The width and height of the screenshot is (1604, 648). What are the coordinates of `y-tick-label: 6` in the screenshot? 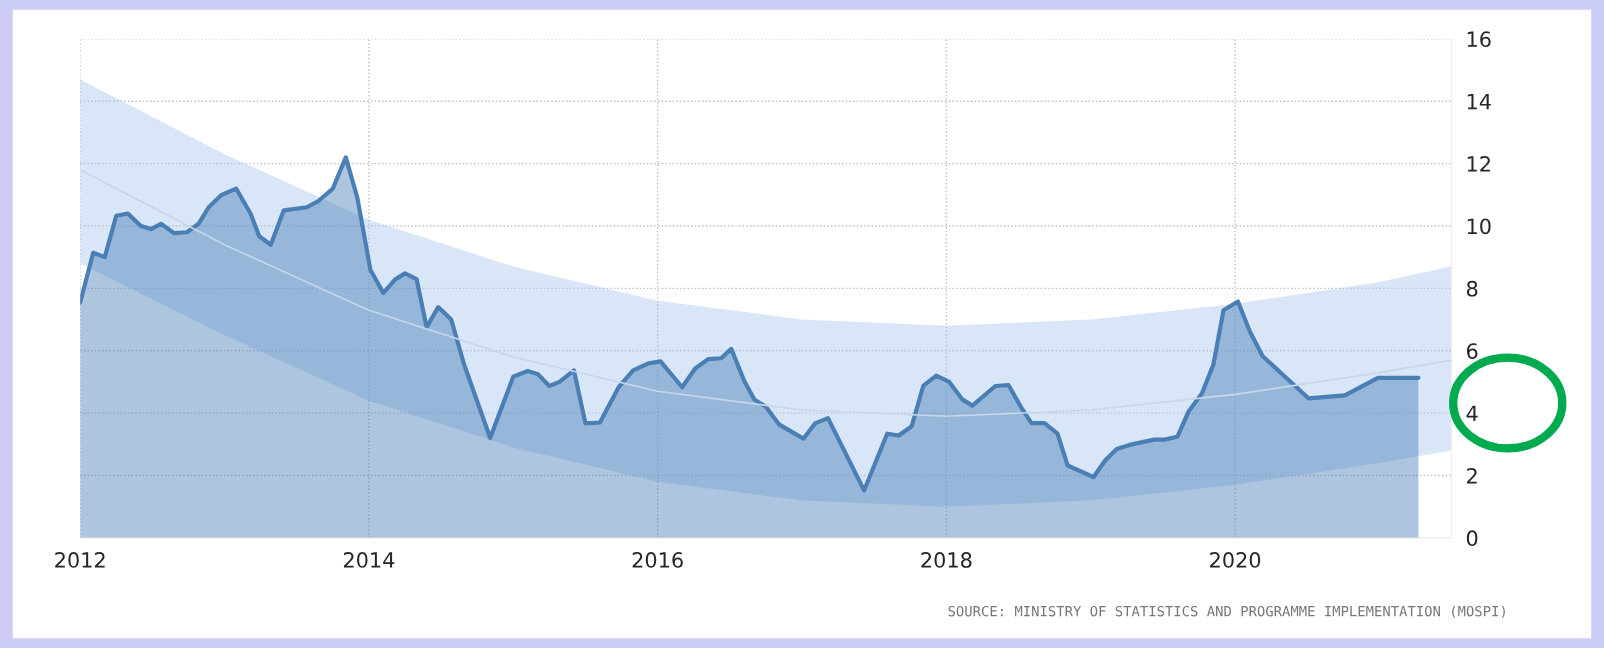 It's located at (1472, 351).